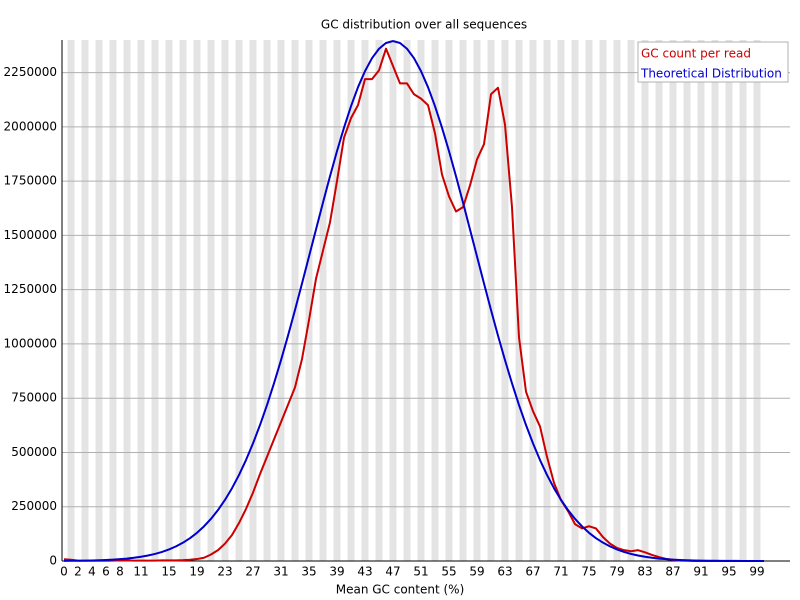  What do you see at coordinates (92, 572) in the screenshot?
I see `x-tick-label: 4` at bounding box center [92, 572].